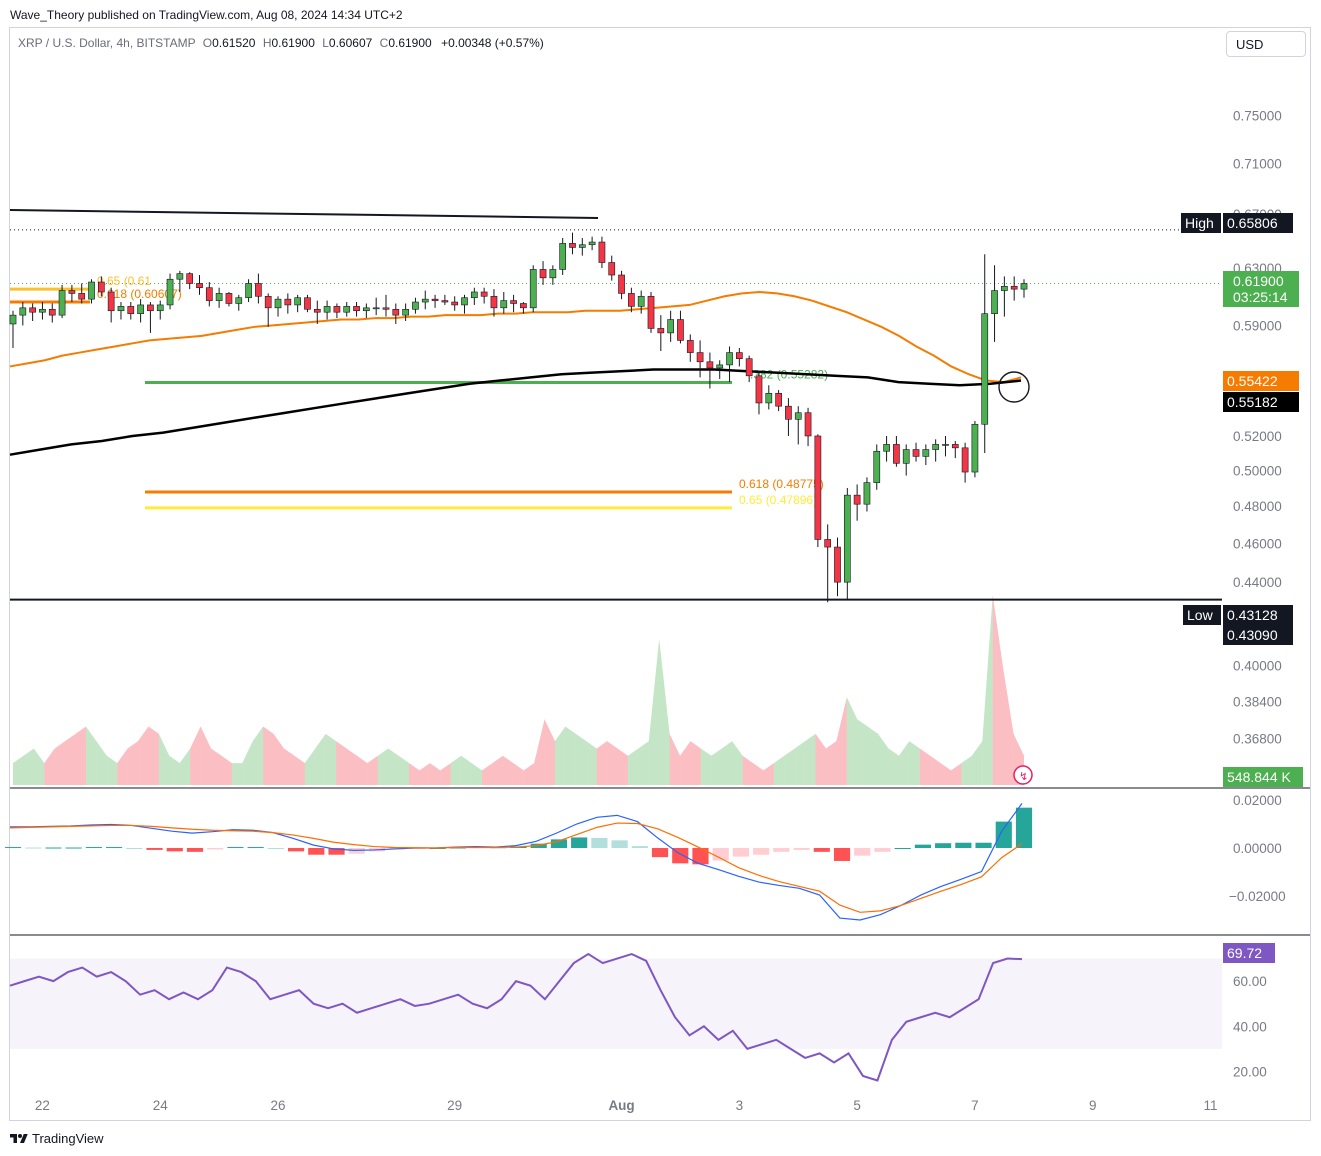 Image resolution: width=1321 pixels, height=1156 pixels. What do you see at coordinates (161, 1105) in the screenshot?
I see `time-axis-tick: 24` at bounding box center [161, 1105].